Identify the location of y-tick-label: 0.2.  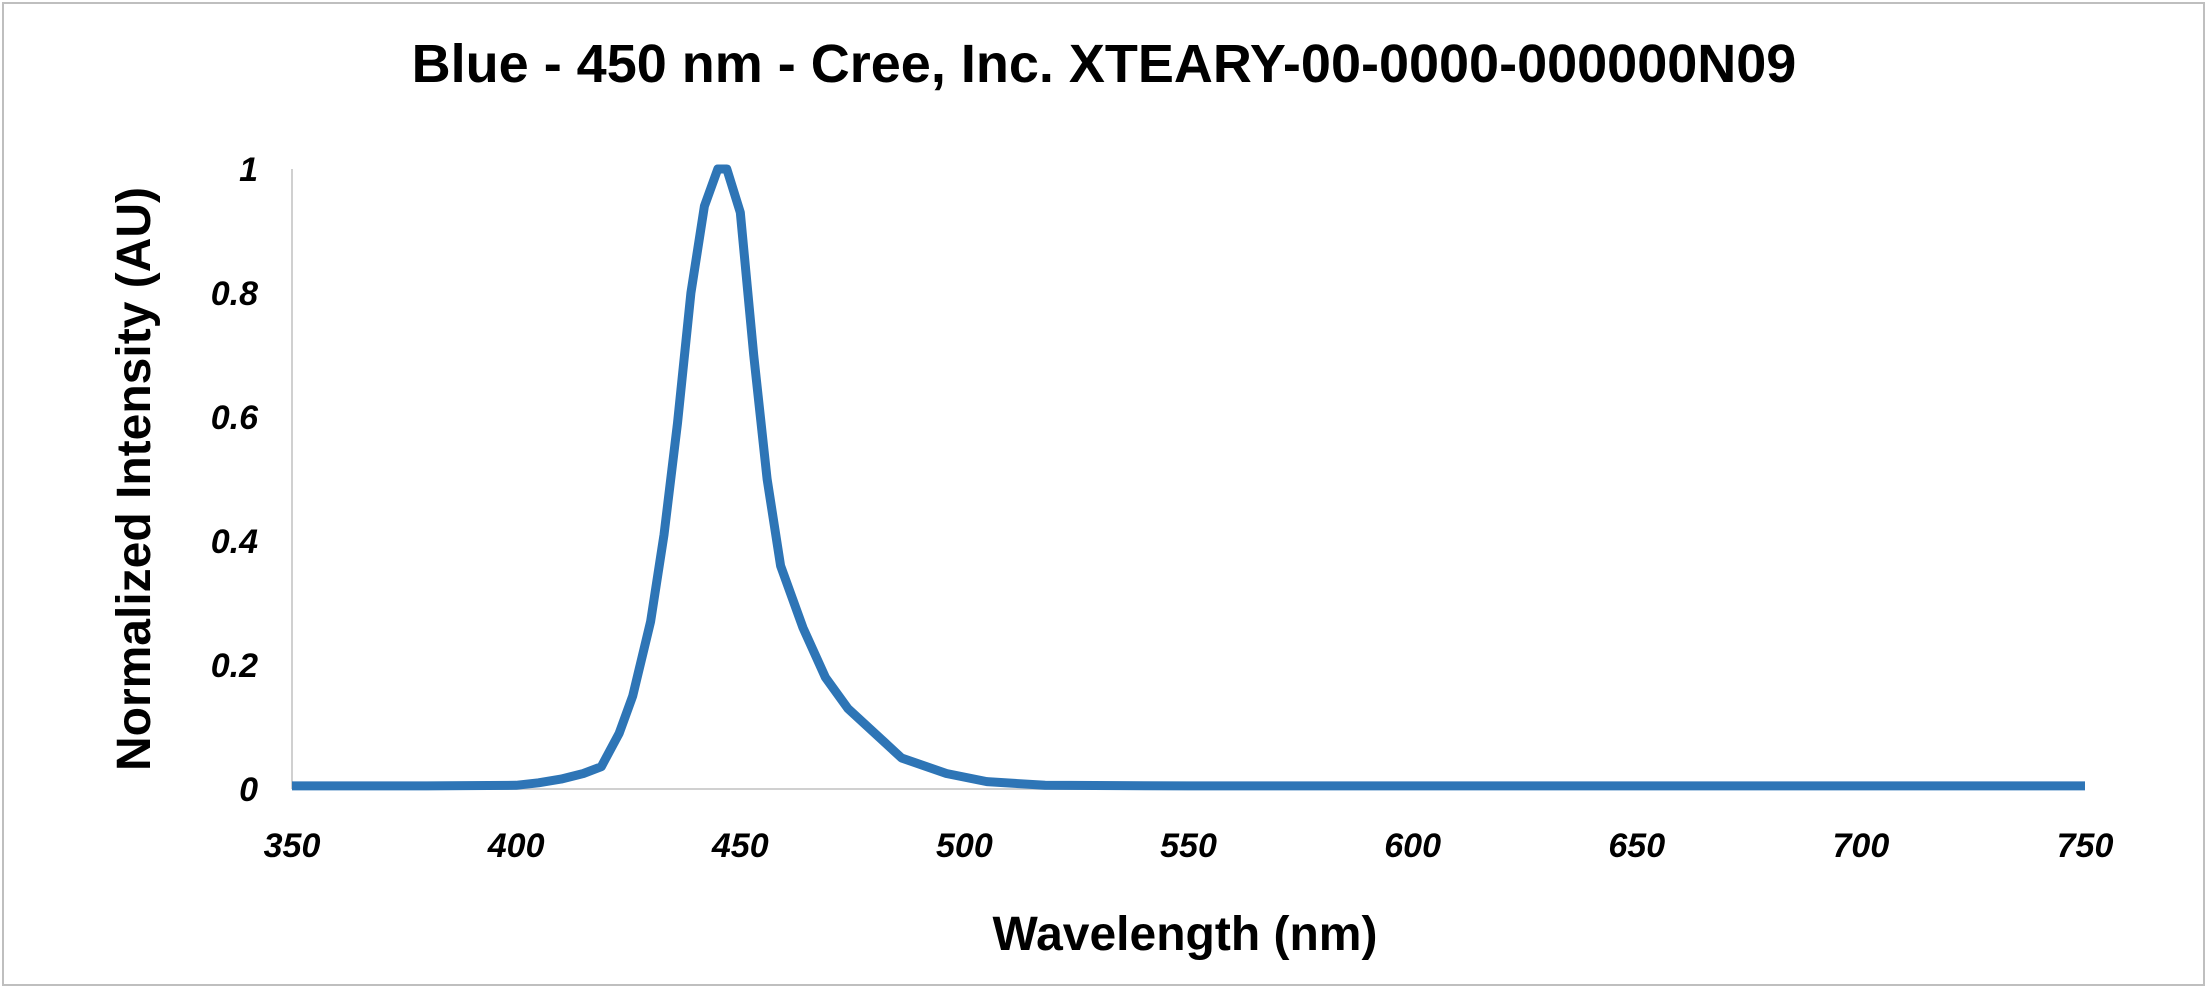
(234, 666).